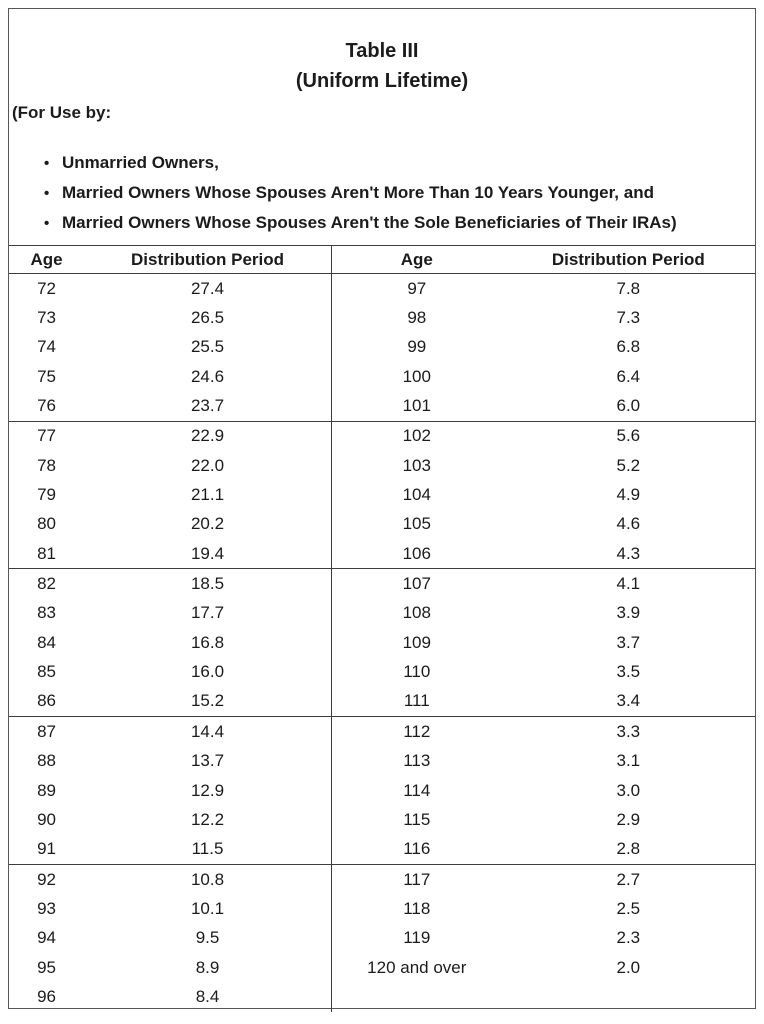  I want to click on table-row: 77 22.9 102 5.6, so click(382, 436).